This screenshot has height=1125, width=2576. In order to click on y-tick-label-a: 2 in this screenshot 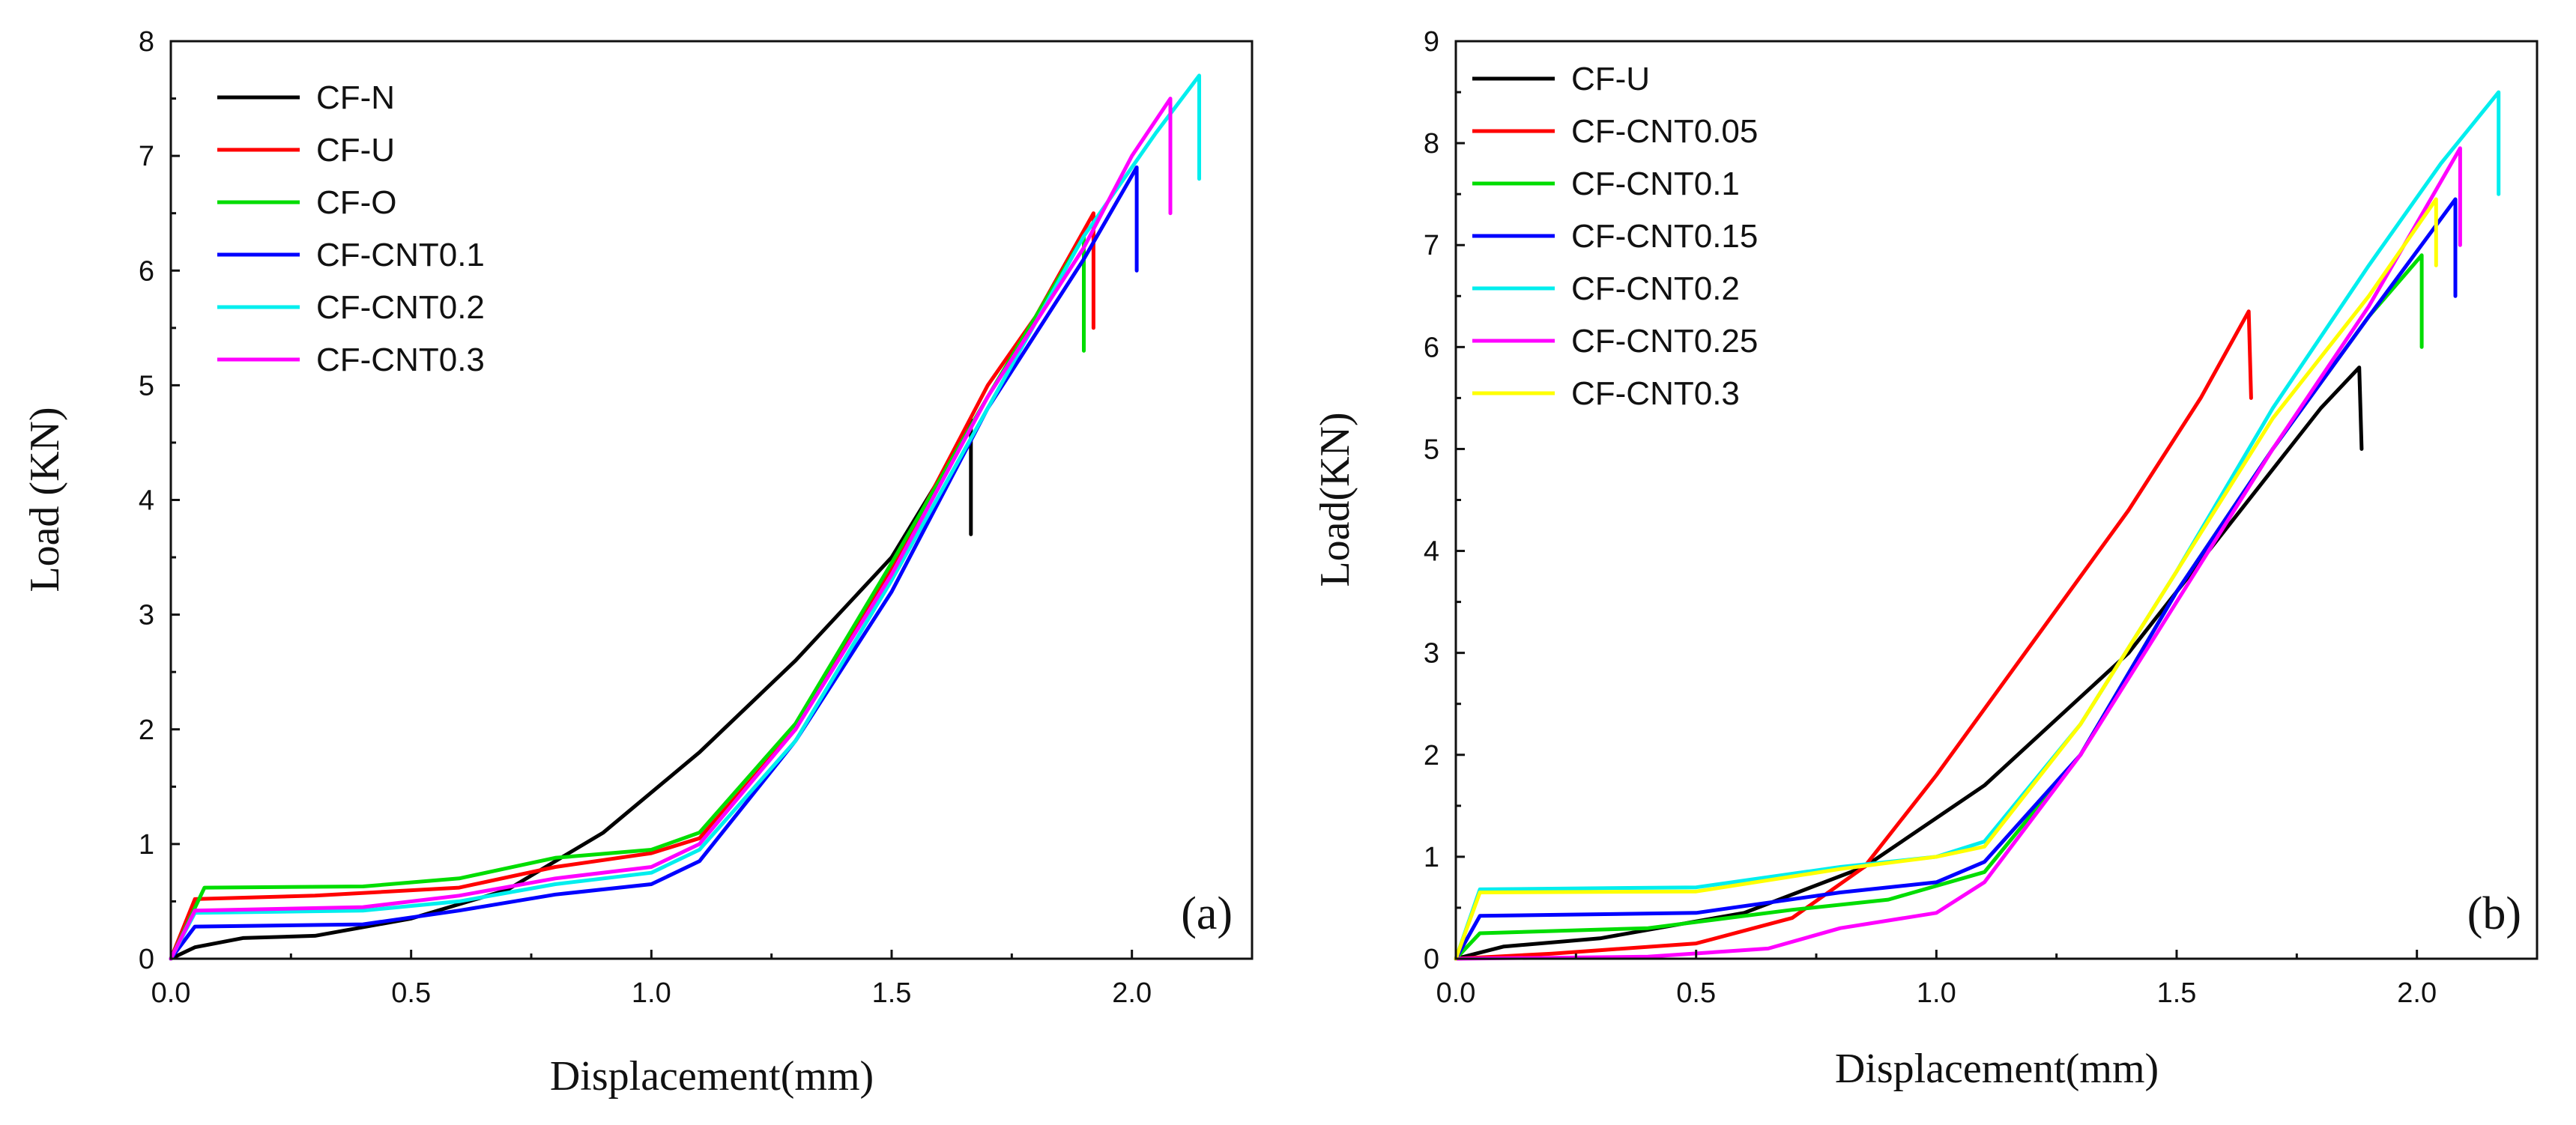, I will do `click(146, 731)`.